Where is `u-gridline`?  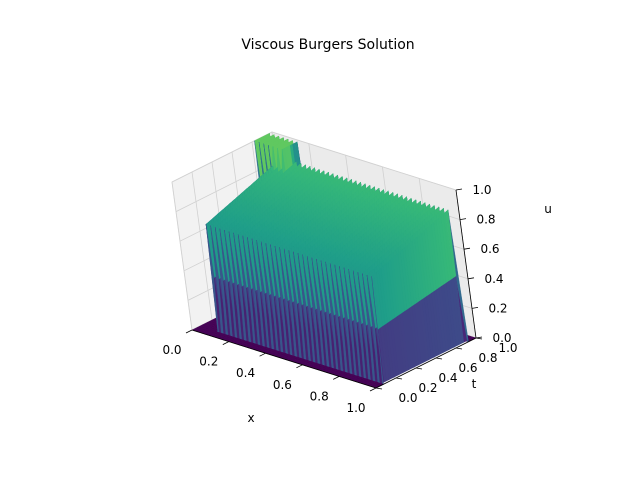
u-gridline is located at coordinates (314, 161).